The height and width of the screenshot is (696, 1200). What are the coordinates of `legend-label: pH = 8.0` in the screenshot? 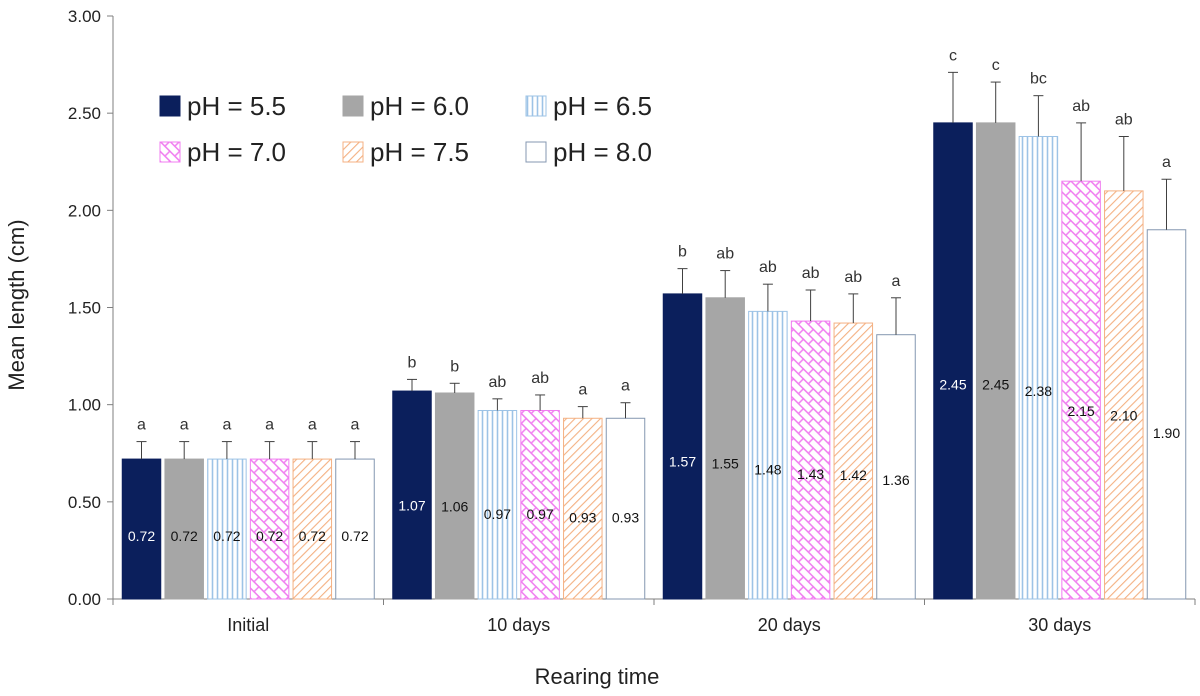 It's located at (602, 152).